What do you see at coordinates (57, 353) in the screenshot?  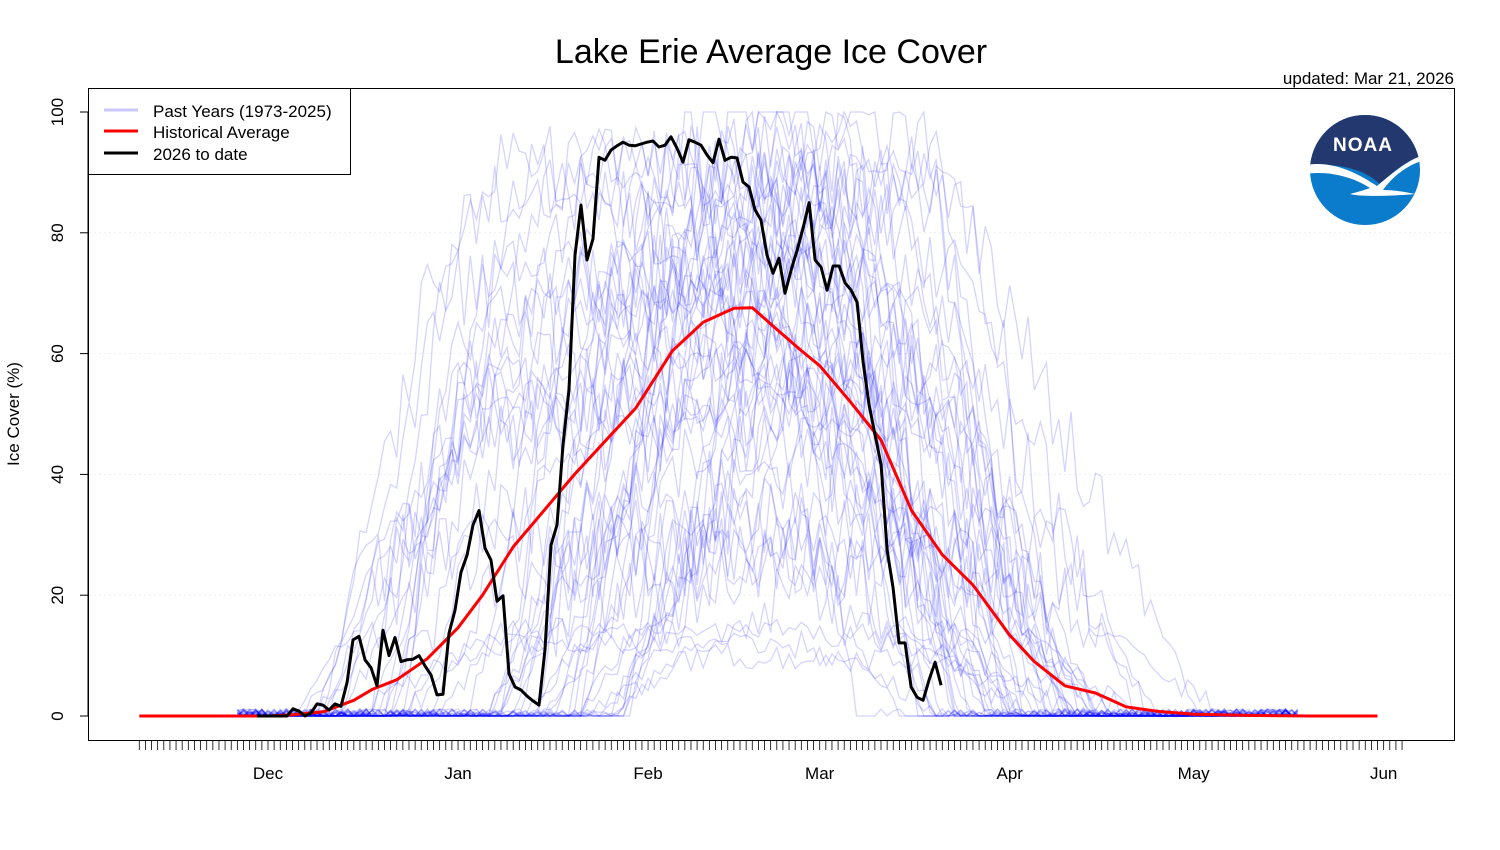 I see `y-tick-label: 60` at bounding box center [57, 353].